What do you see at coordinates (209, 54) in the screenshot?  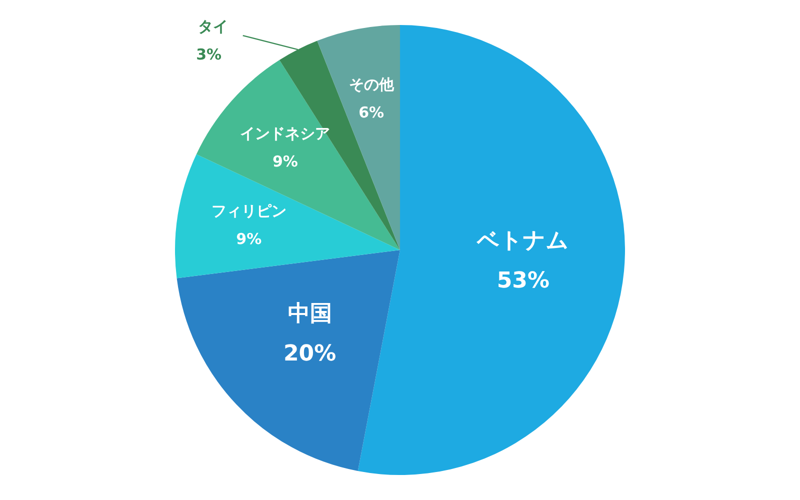 I see `data-label: 3%` at bounding box center [209, 54].